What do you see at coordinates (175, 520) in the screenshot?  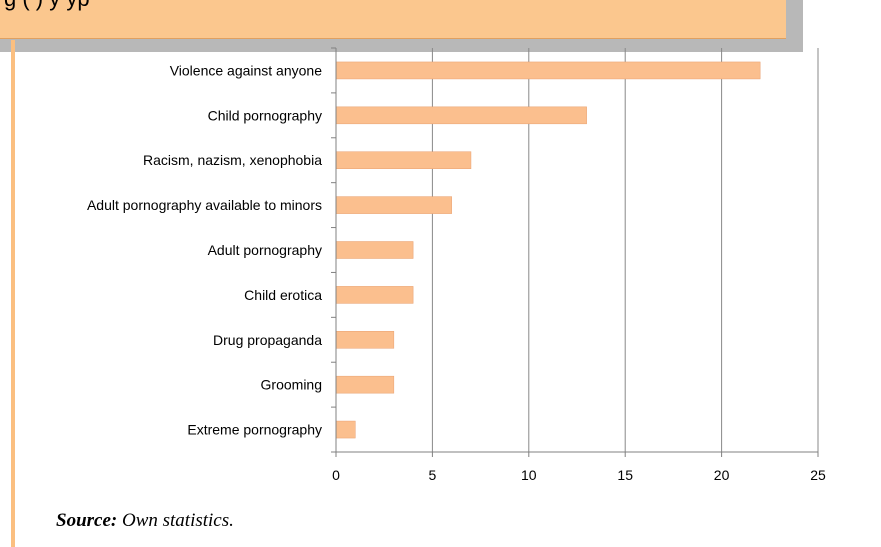 I see `source-text: Own statistics.` at bounding box center [175, 520].